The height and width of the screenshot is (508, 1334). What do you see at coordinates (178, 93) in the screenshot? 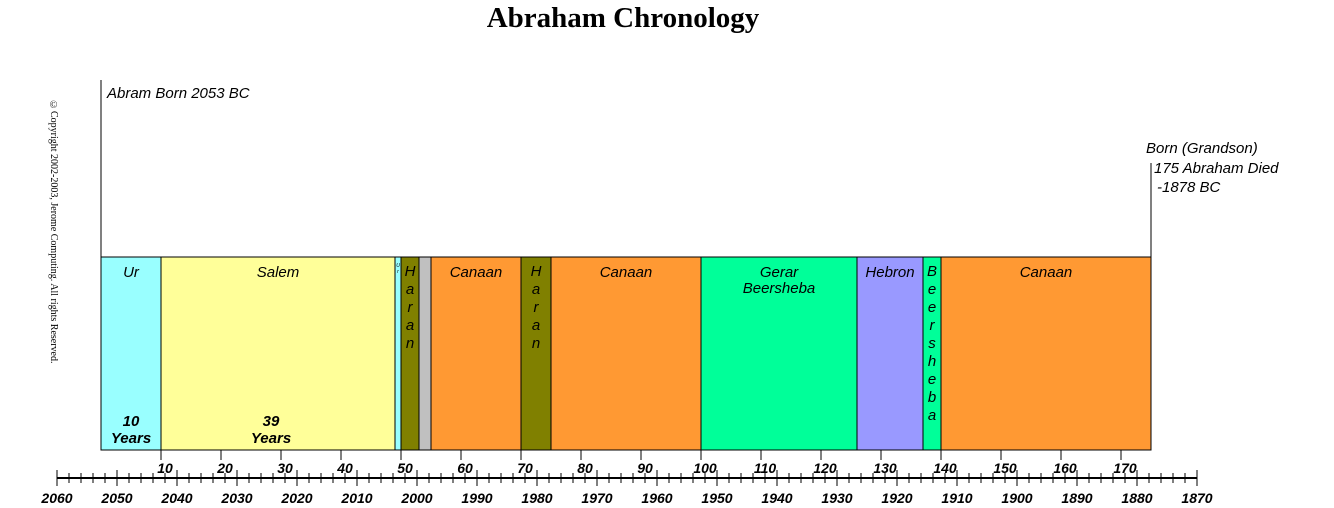
I see `birth-note: Abram Born 2053 BC` at bounding box center [178, 93].